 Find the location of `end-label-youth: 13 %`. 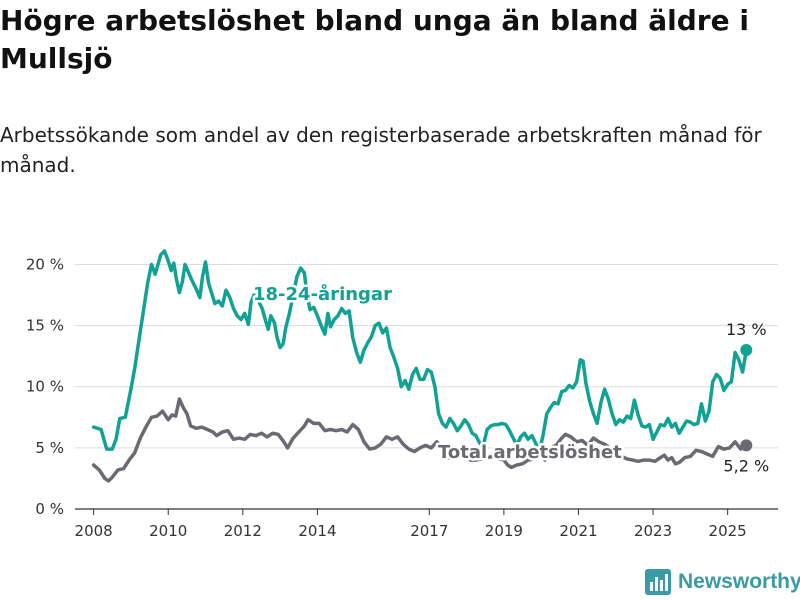

end-label-youth: 13 % is located at coordinates (746, 329).